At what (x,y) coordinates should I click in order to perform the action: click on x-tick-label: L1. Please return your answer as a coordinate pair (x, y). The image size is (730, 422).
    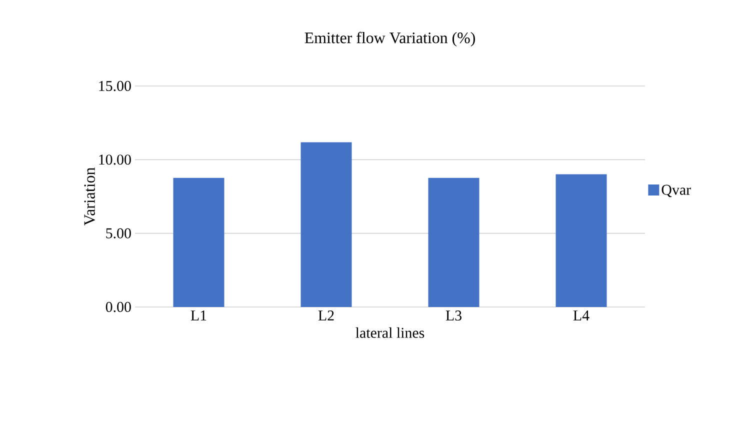
    Looking at the image, I should click on (198, 315).